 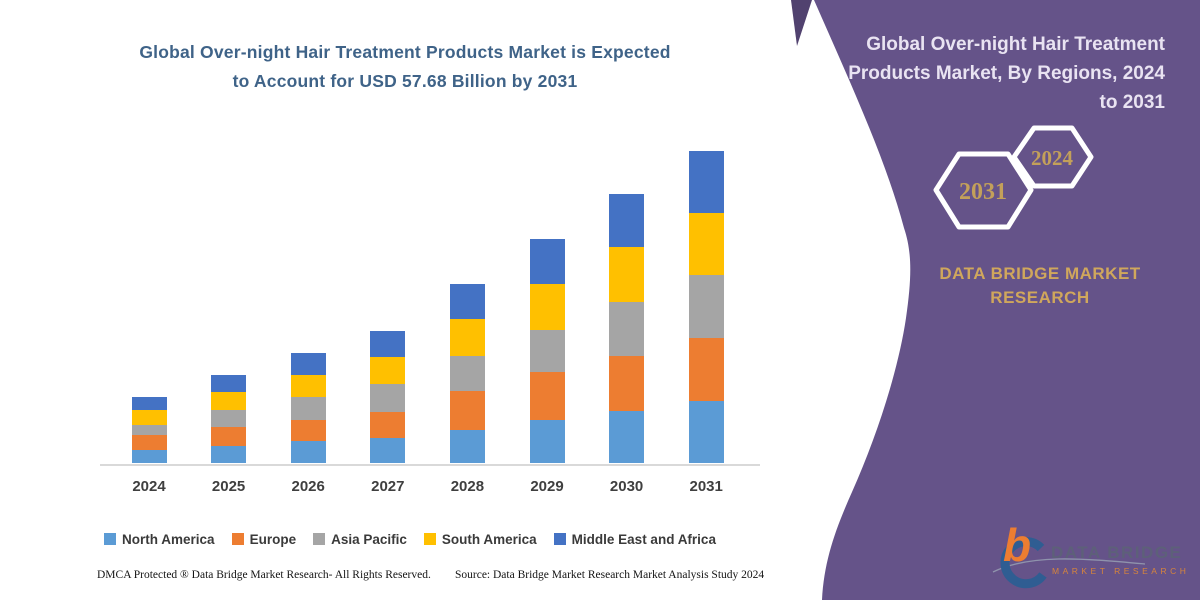 I want to click on x-axis-label: 2027, so click(x=388, y=486).